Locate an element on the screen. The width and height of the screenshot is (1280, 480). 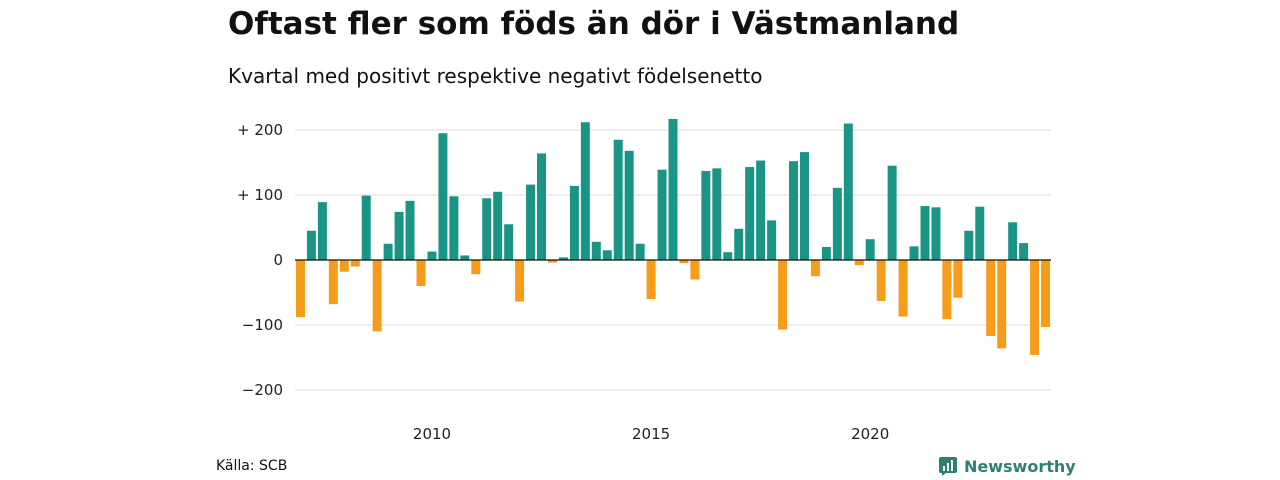
x-tick-label: 2010 is located at coordinates (432, 434).